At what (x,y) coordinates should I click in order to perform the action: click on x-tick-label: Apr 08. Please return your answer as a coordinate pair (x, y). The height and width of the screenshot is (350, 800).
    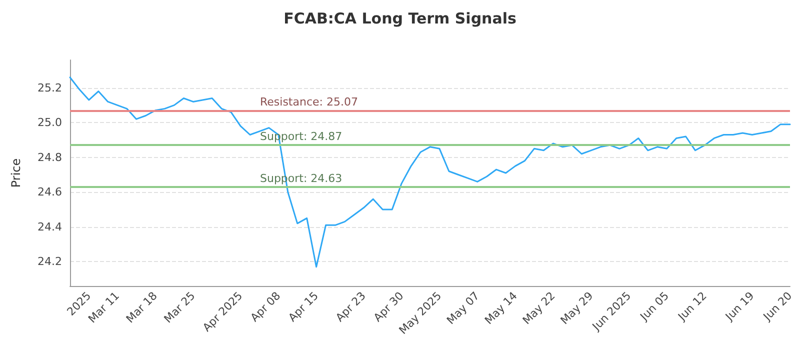
    Looking at the image, I should click on (266, 306).